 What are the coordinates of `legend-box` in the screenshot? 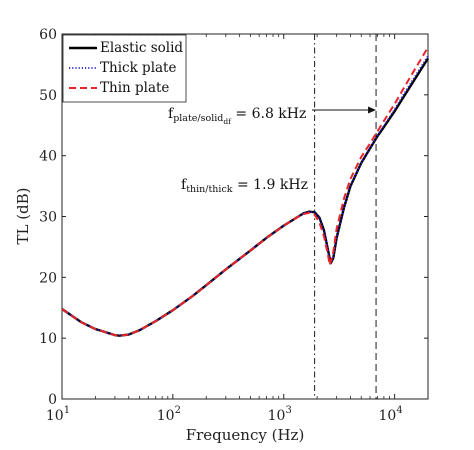 It's located at (124, 68).